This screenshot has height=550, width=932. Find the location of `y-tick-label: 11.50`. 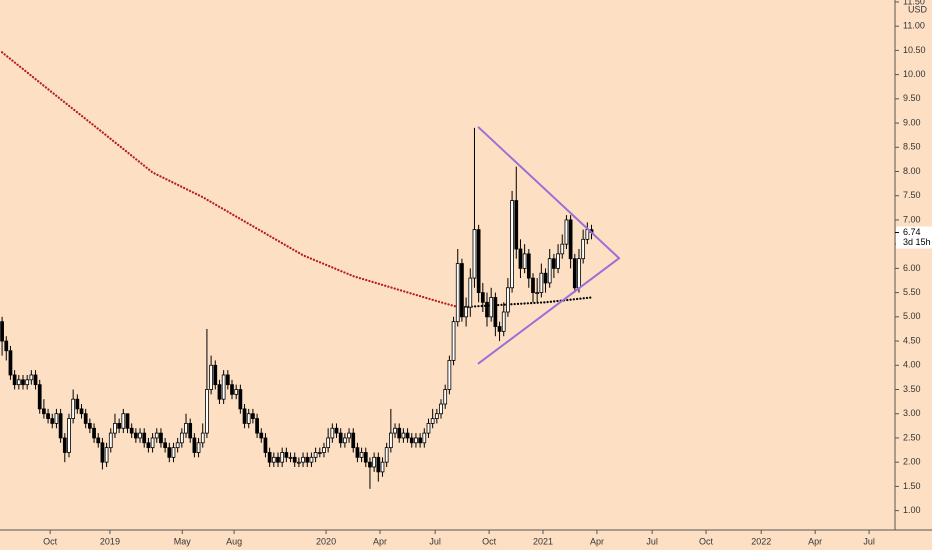

y-tick-label: 11.50 is located at coordinates (914, 3).